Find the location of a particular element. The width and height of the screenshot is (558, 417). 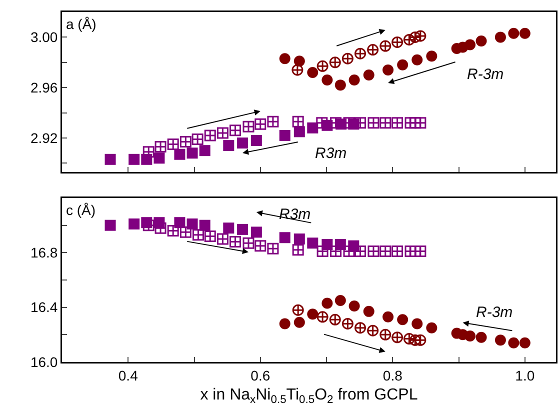

y-tick-label: 16.8 is located at coordinates (44, 252).